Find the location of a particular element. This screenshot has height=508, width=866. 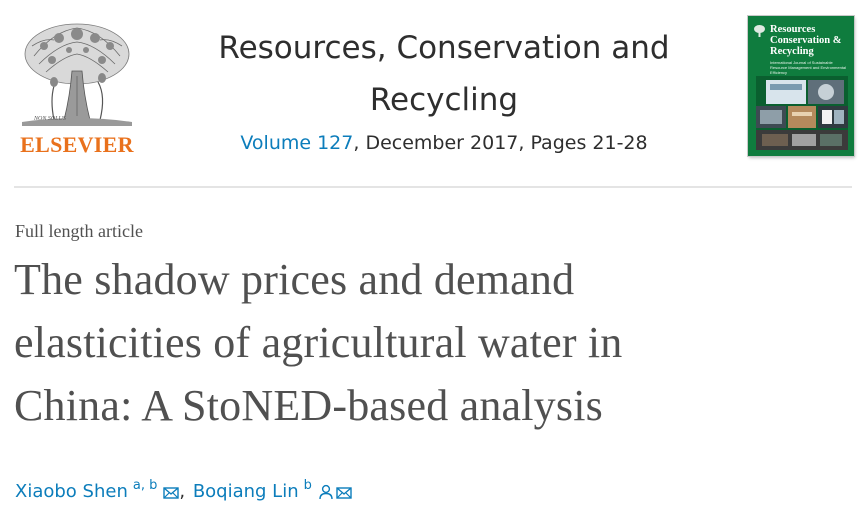

cover-journal-title: Resources Conservation & Recycling is located at coordinates (811, 40).